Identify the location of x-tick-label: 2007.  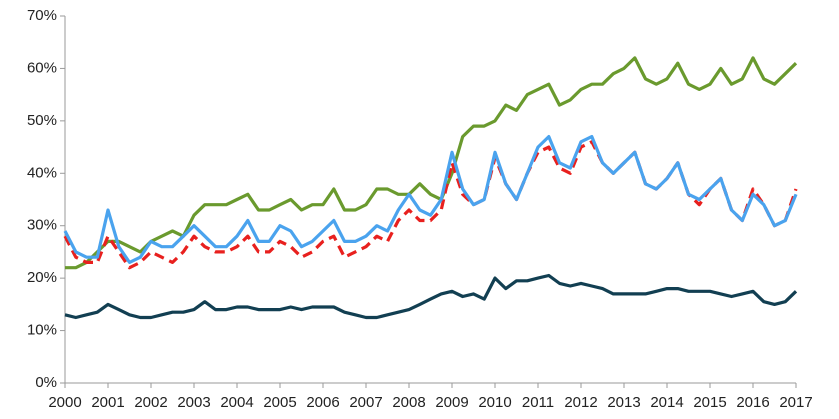
(365, 402).